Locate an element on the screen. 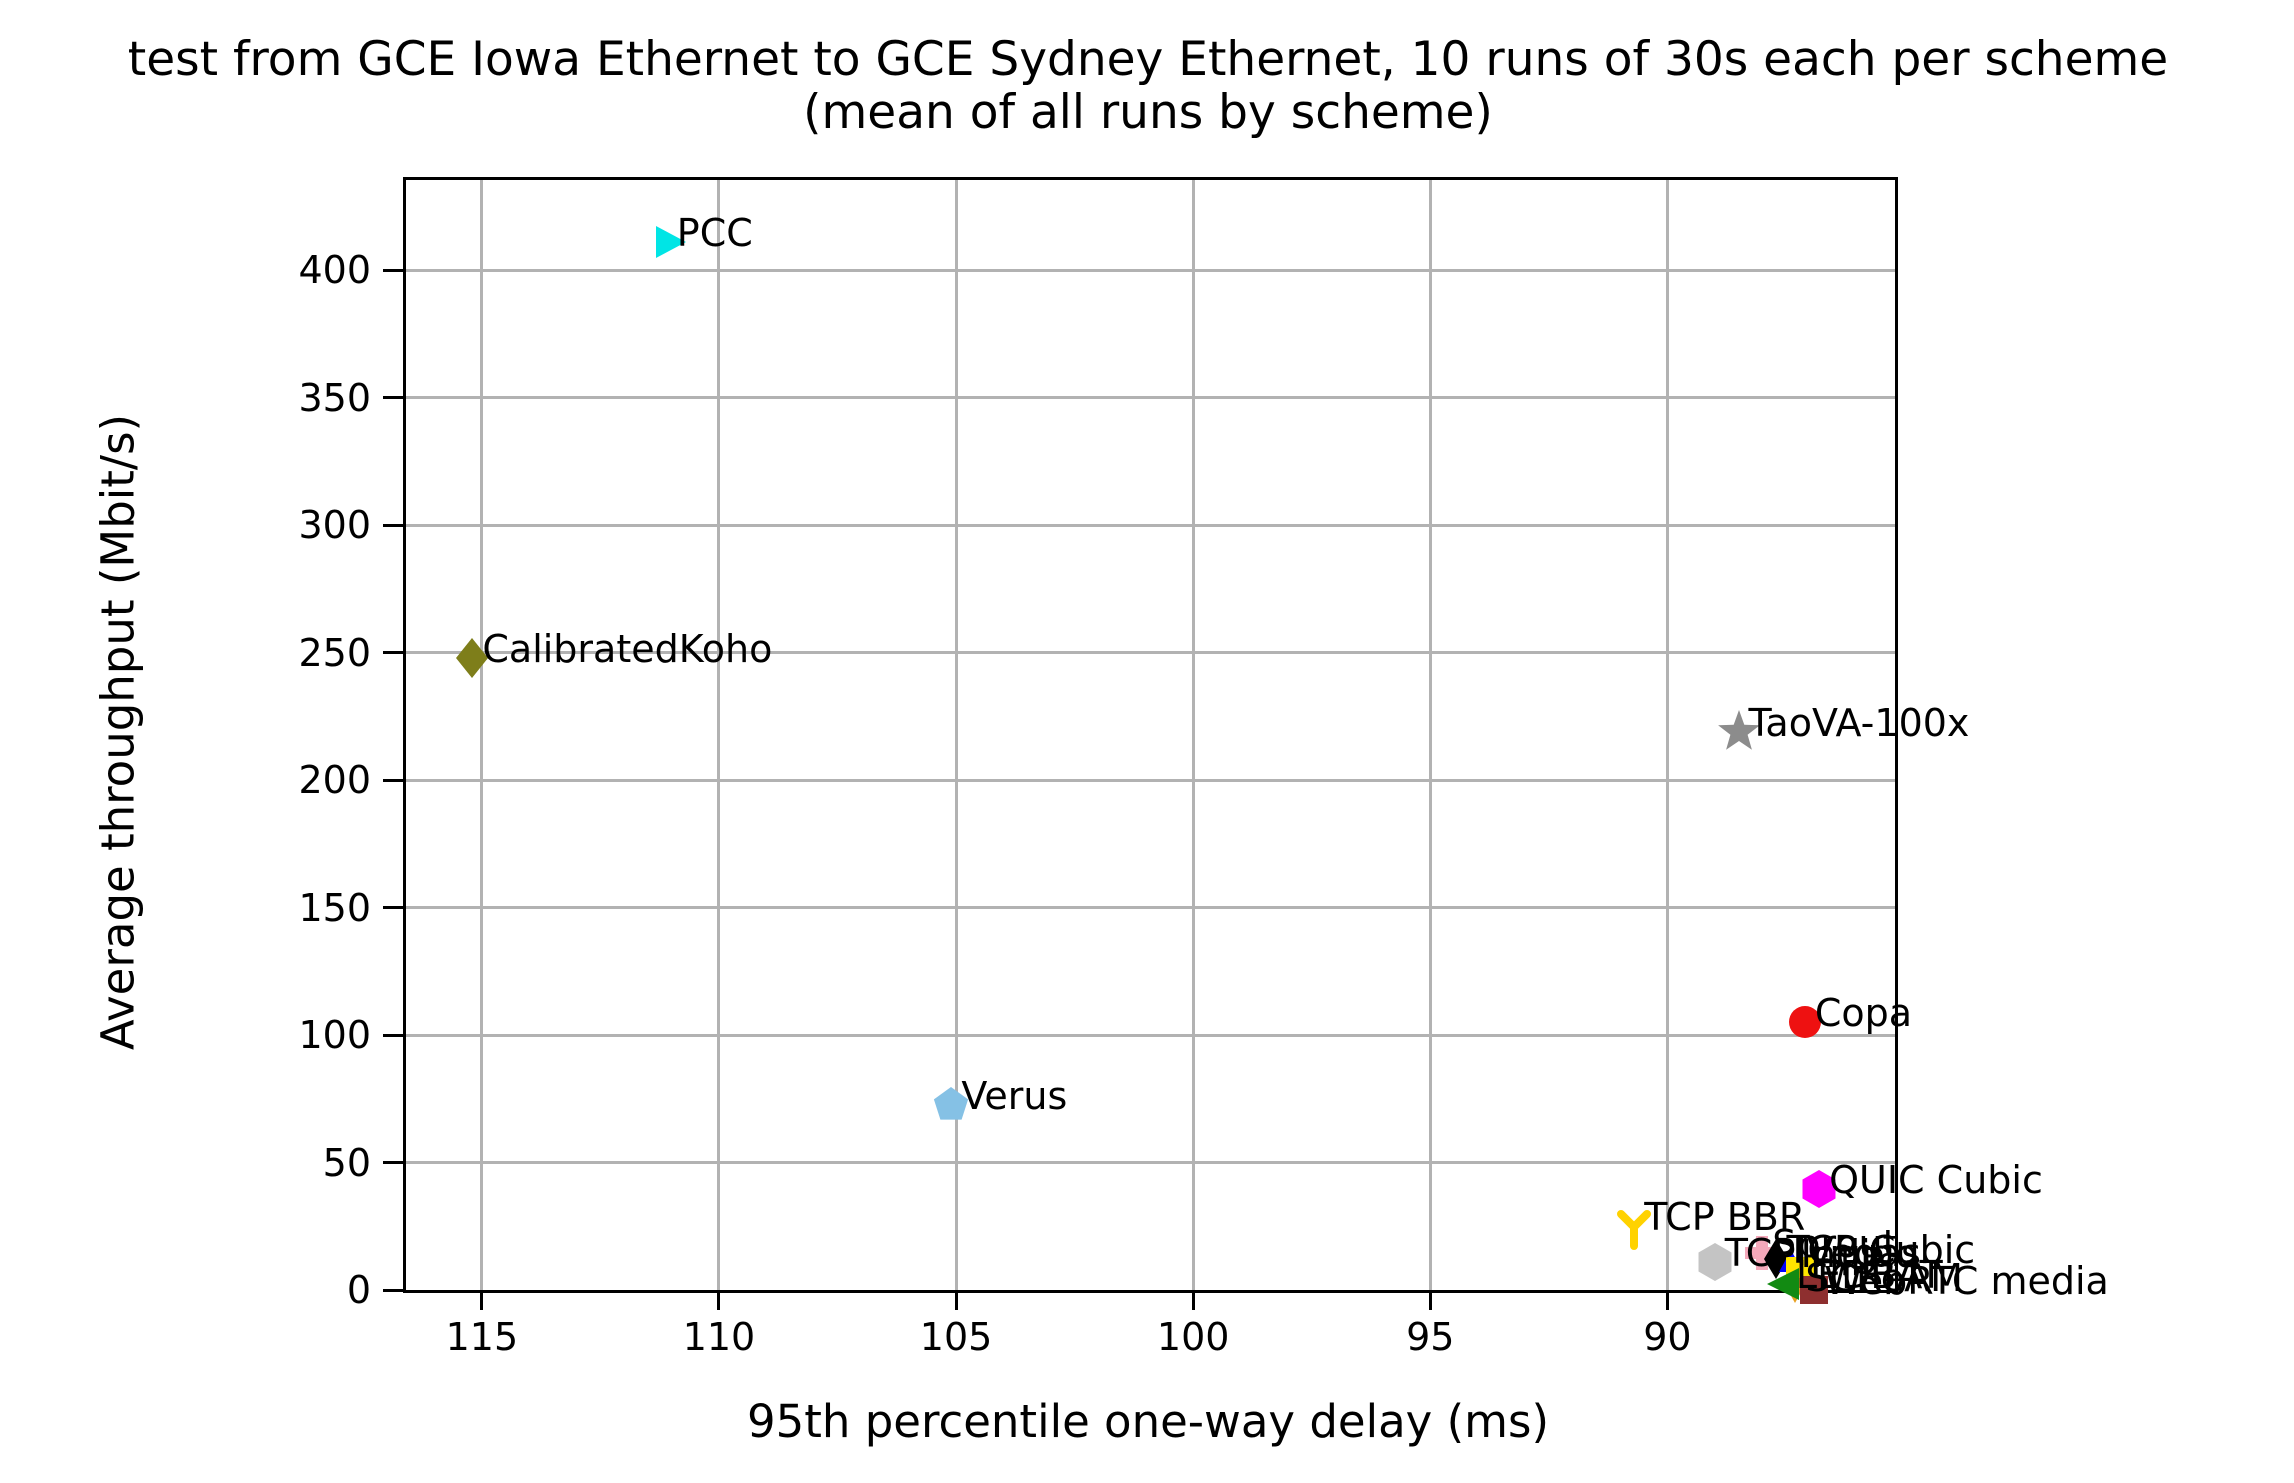  chart-title-line2: (mean of all runs by scheme) is located at coordinates (1148, 112).